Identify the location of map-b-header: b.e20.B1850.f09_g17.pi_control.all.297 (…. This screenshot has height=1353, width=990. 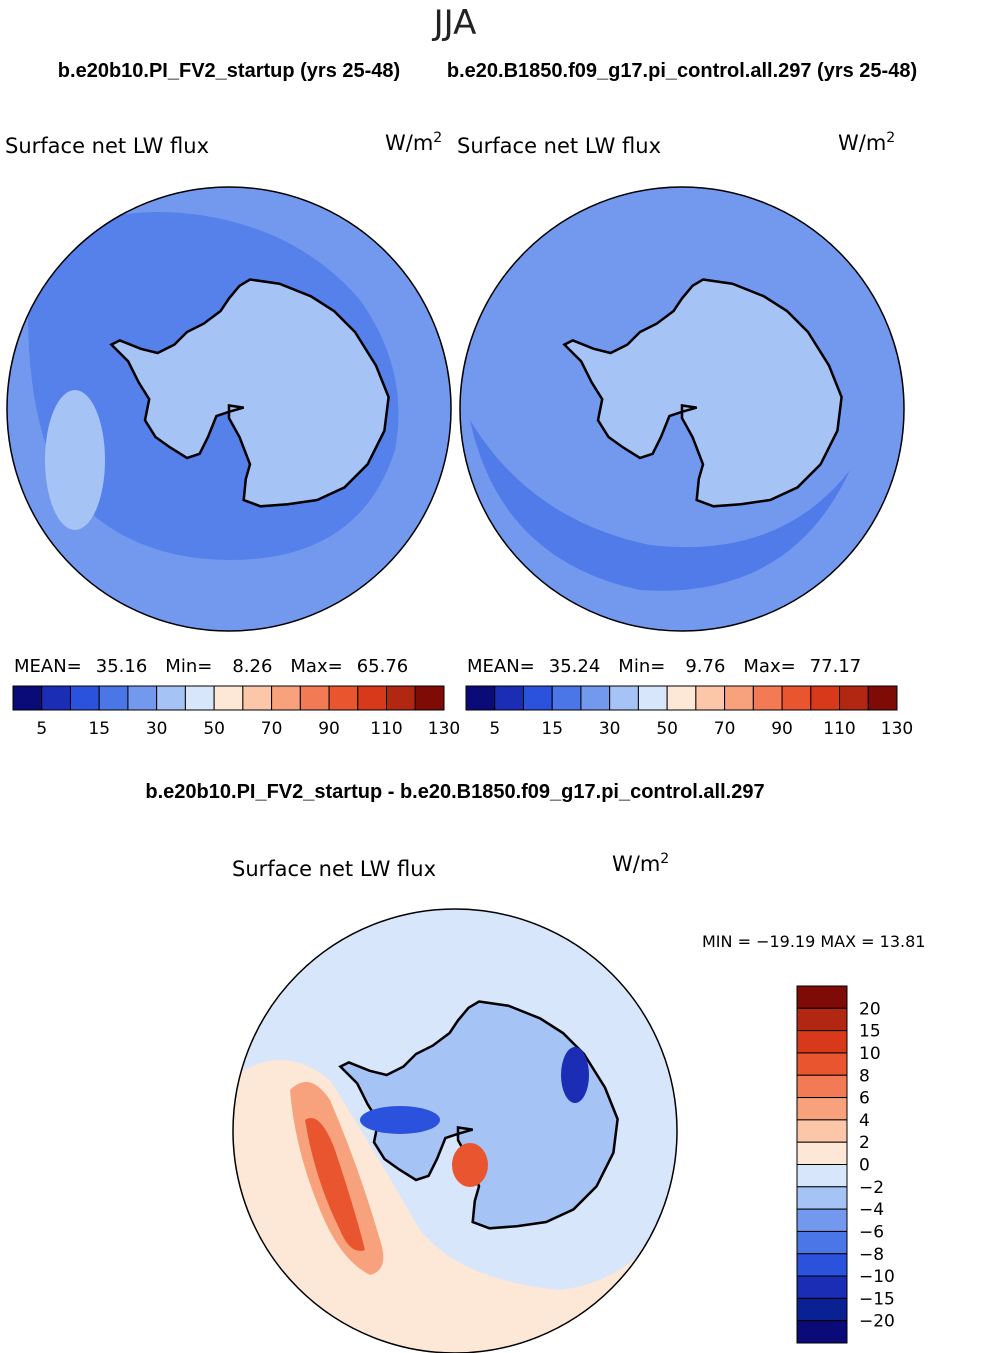
(682, 71).